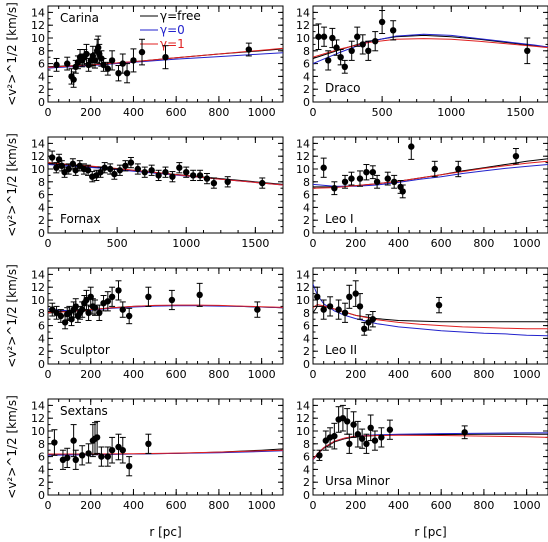 This screenshot has width=548, height=542. Describe the element at coordinates (172, 30) in the screenshot. I see `legend-label-gamma0: γ=0` at that location.